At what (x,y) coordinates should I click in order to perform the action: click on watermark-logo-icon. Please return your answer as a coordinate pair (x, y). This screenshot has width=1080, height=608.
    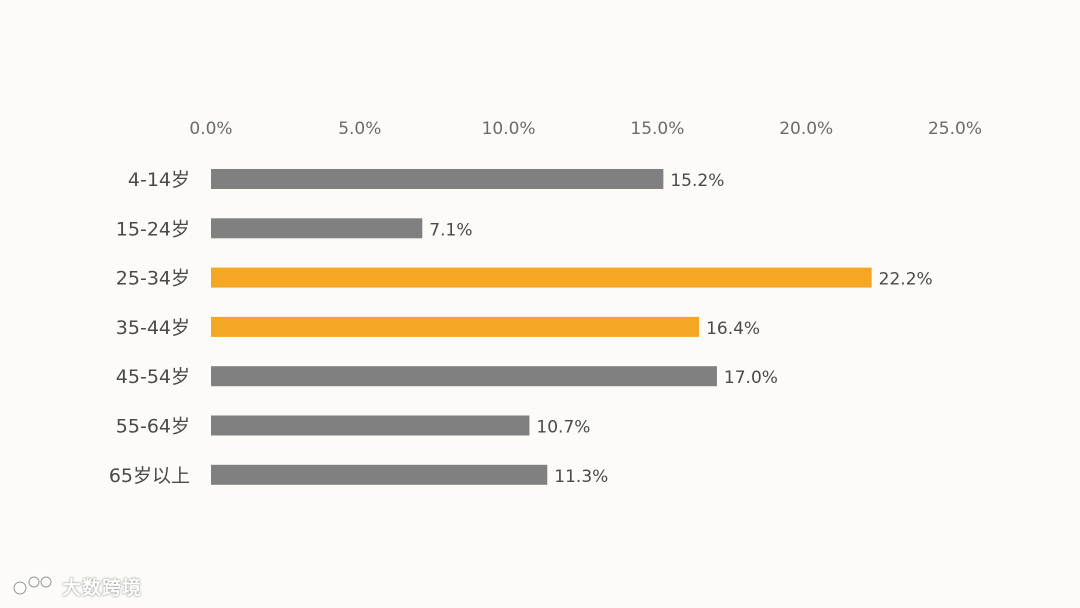
    Looking at the image, I should click on (32, 585).